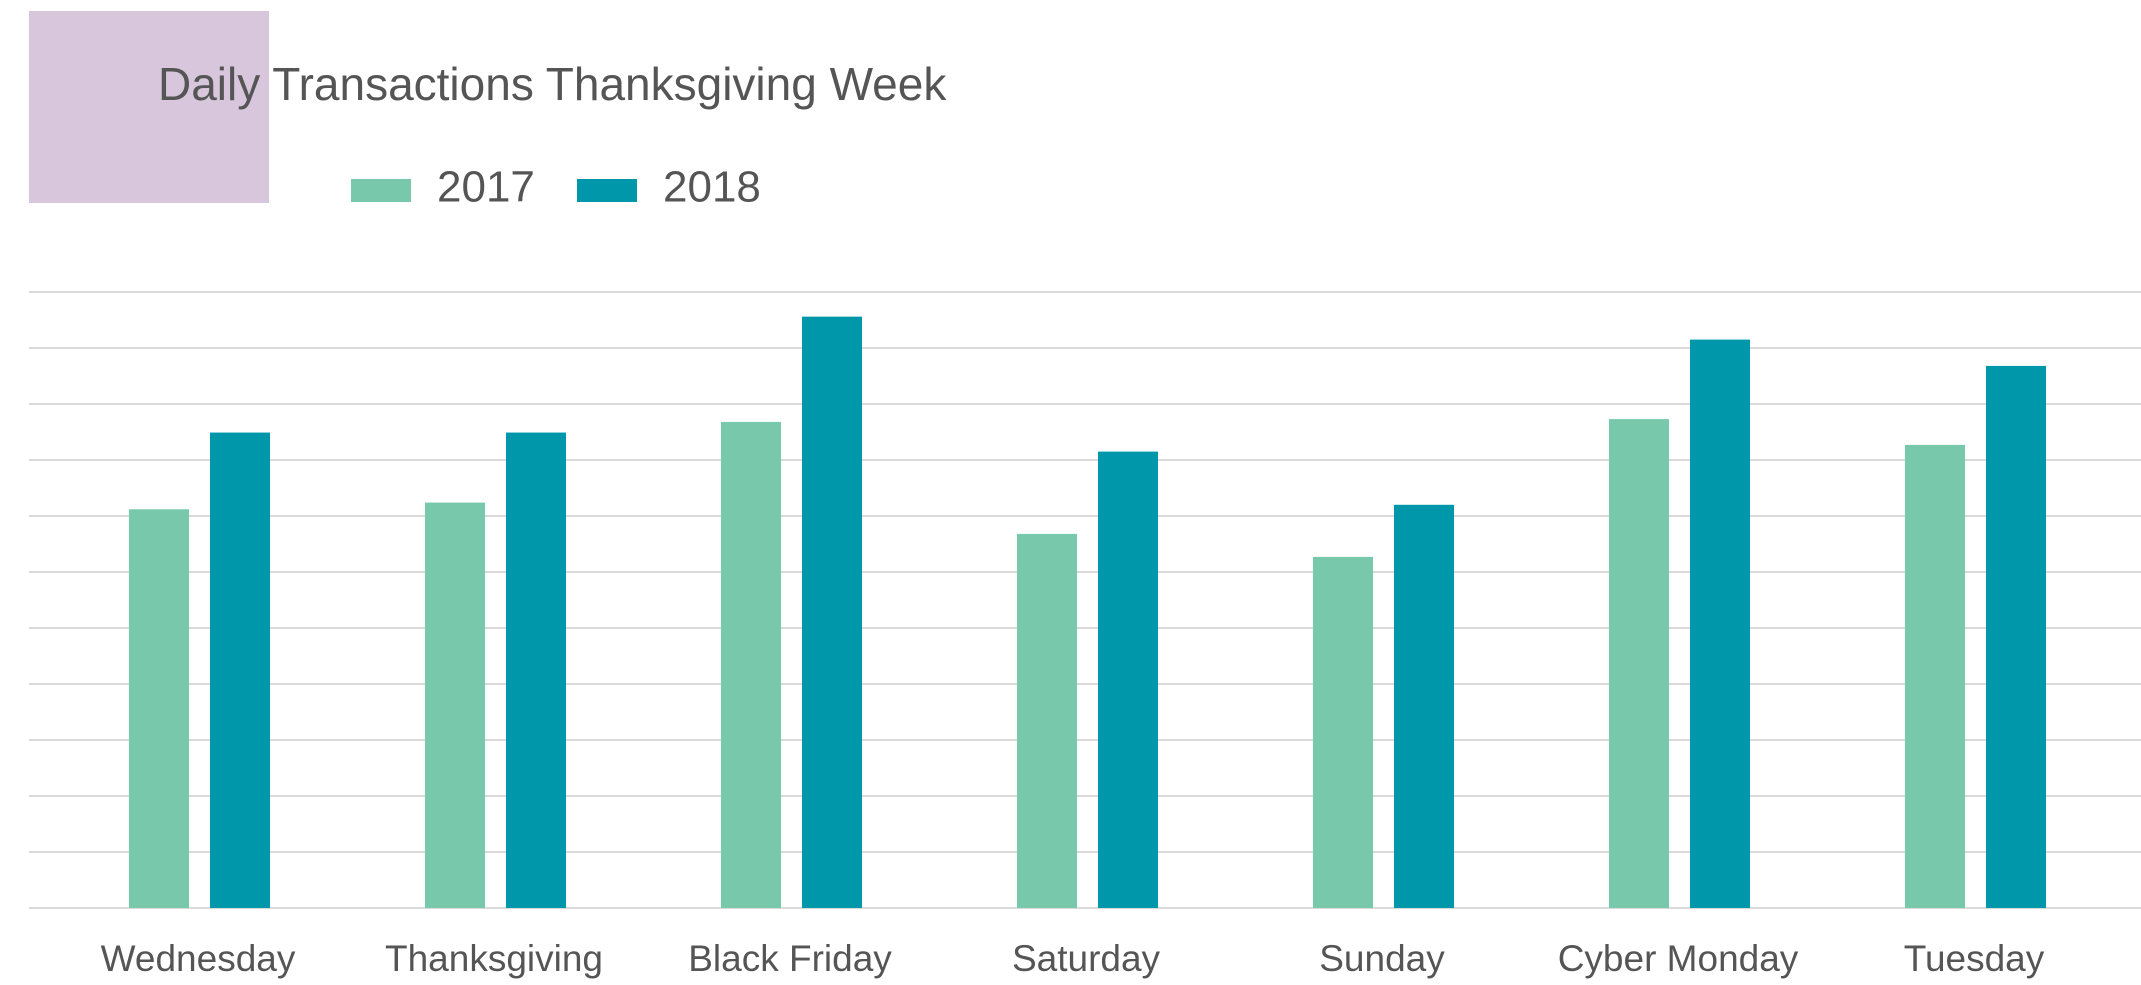  I want to click on x-tick-label: Cyber Monday, so click(1678, 958).